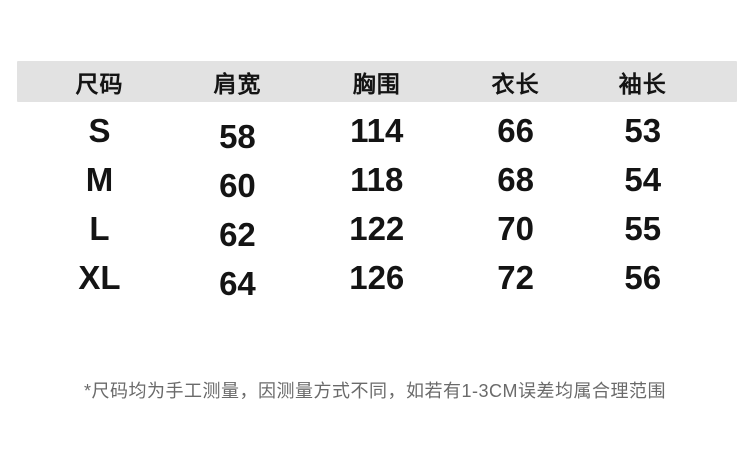  Describe the element at coordinates (515, 179) in the screenshot. I see `length-value: 68` at that location.